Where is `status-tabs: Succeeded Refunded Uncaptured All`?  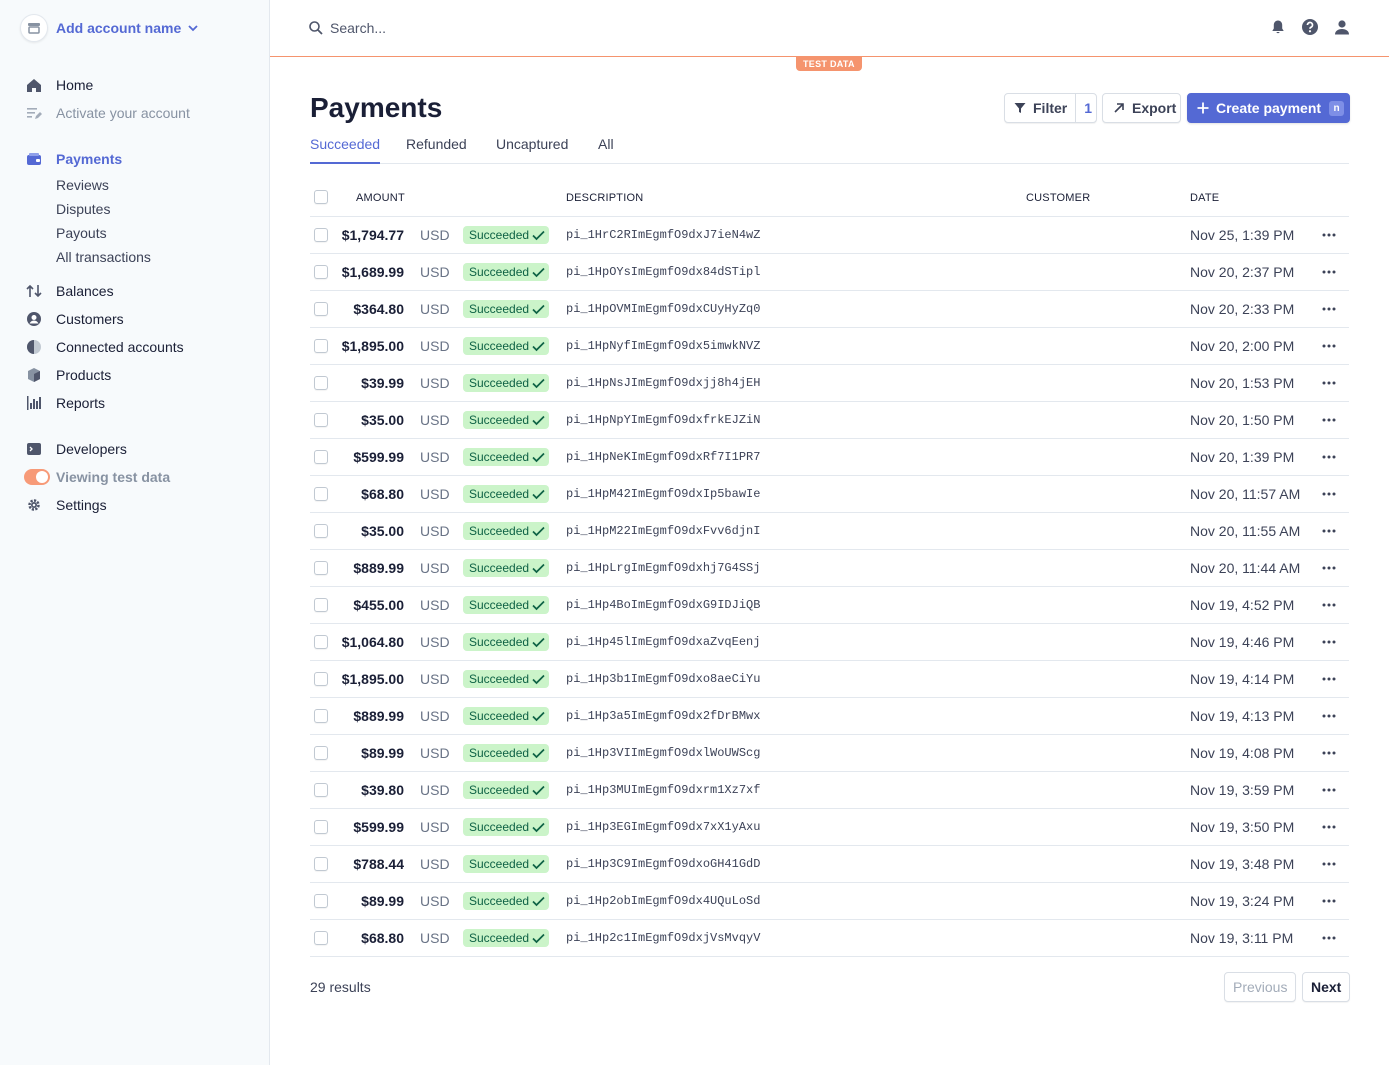 status-tabs: Succeeded Refunded Uncaptured All is located at coordinates (829, 150).